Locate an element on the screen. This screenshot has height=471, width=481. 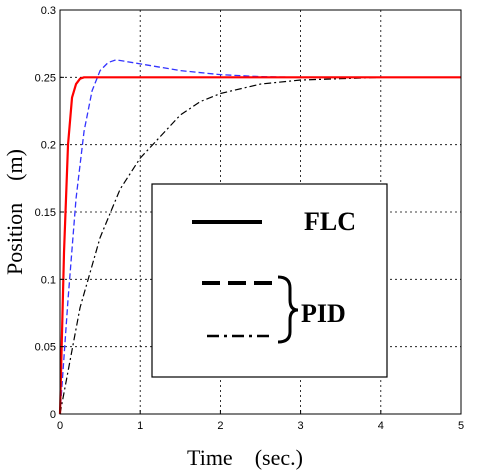
legend-brace is located at coordinates (288, 309).